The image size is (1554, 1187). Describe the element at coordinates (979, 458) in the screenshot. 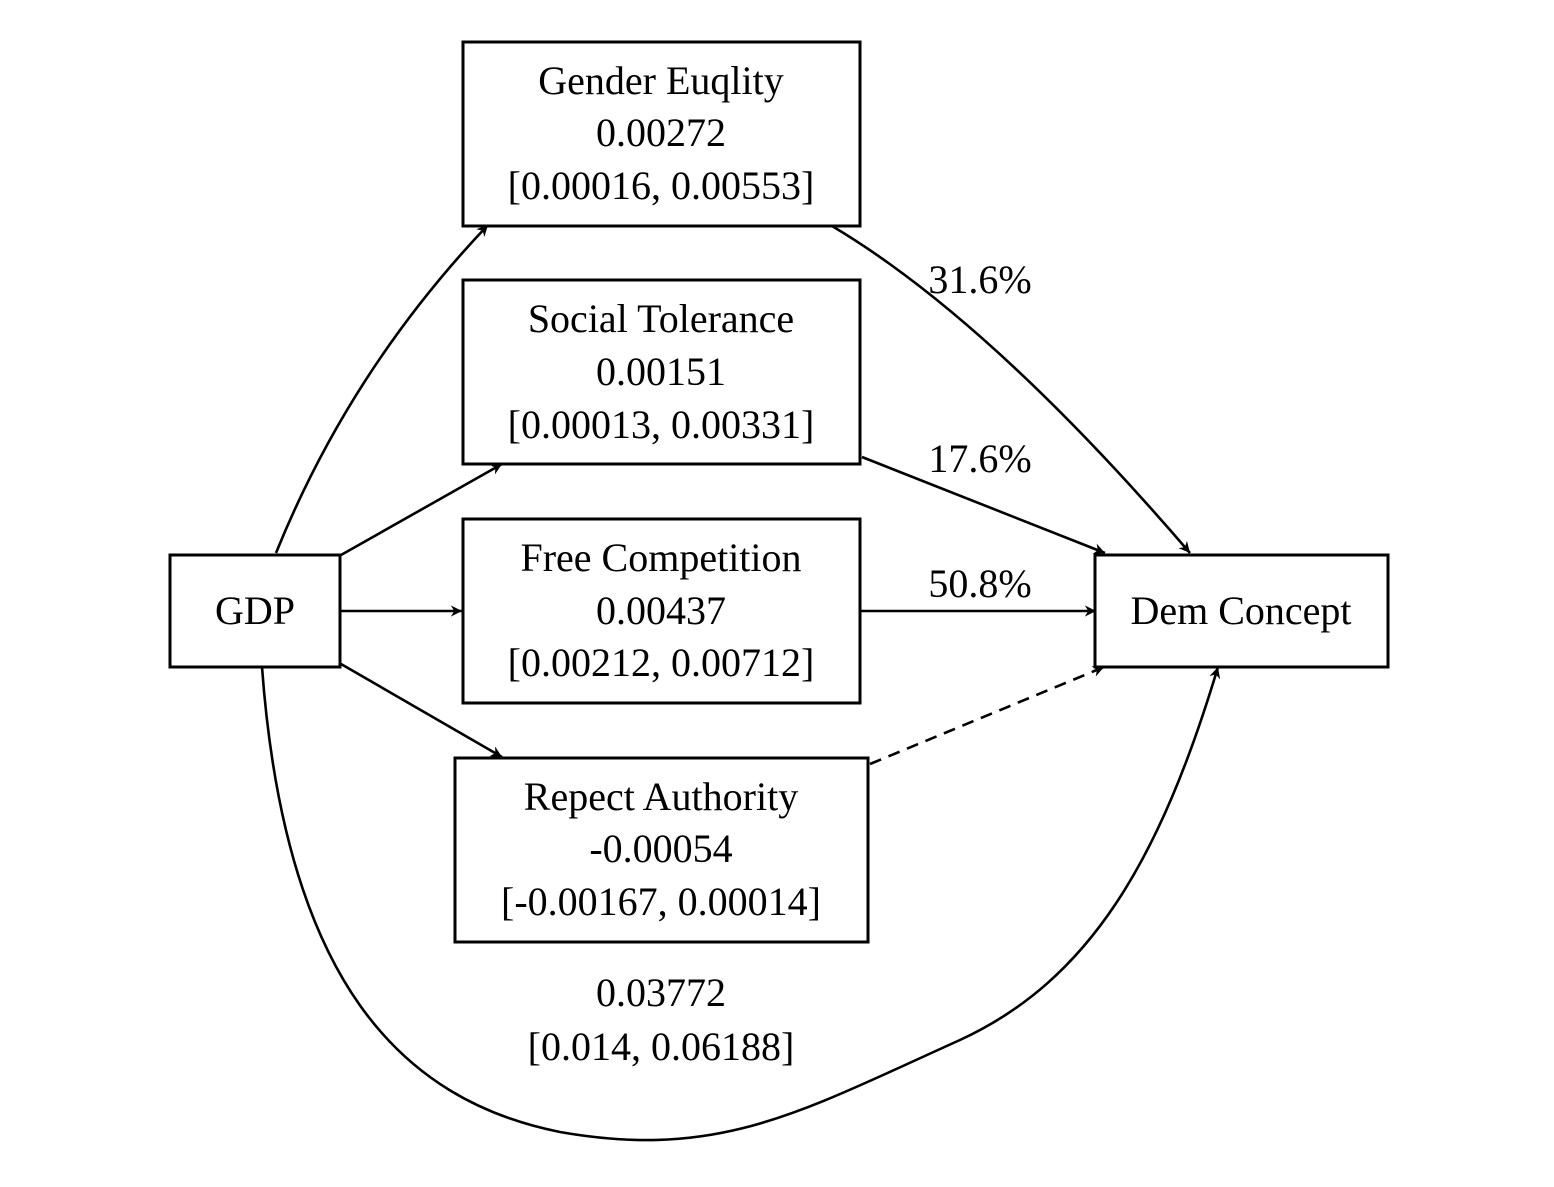

I see `social-tolerance-share-label: 17.6%` at that location.